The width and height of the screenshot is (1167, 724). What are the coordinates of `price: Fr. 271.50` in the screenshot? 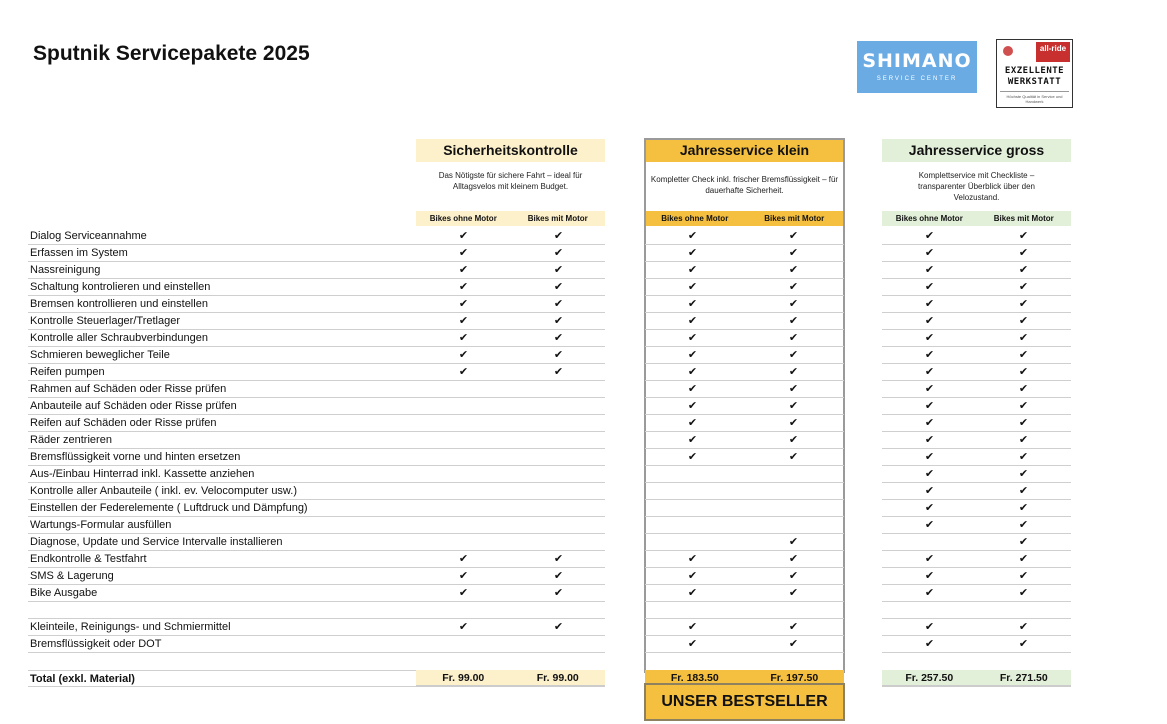 It's located at (1023, 678).